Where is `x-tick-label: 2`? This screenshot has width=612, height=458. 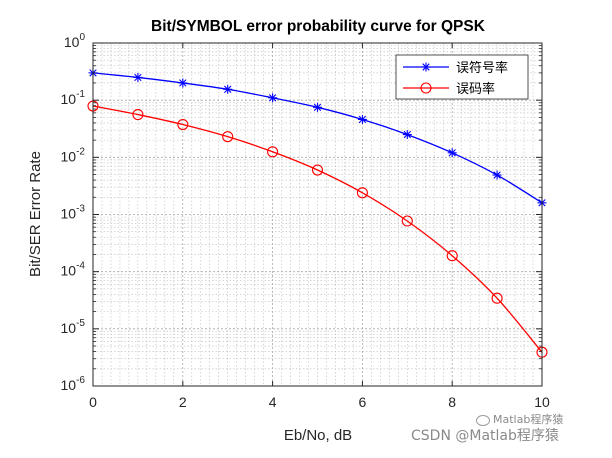 x-tick-label: 2 is located at coordinates (183, 402).